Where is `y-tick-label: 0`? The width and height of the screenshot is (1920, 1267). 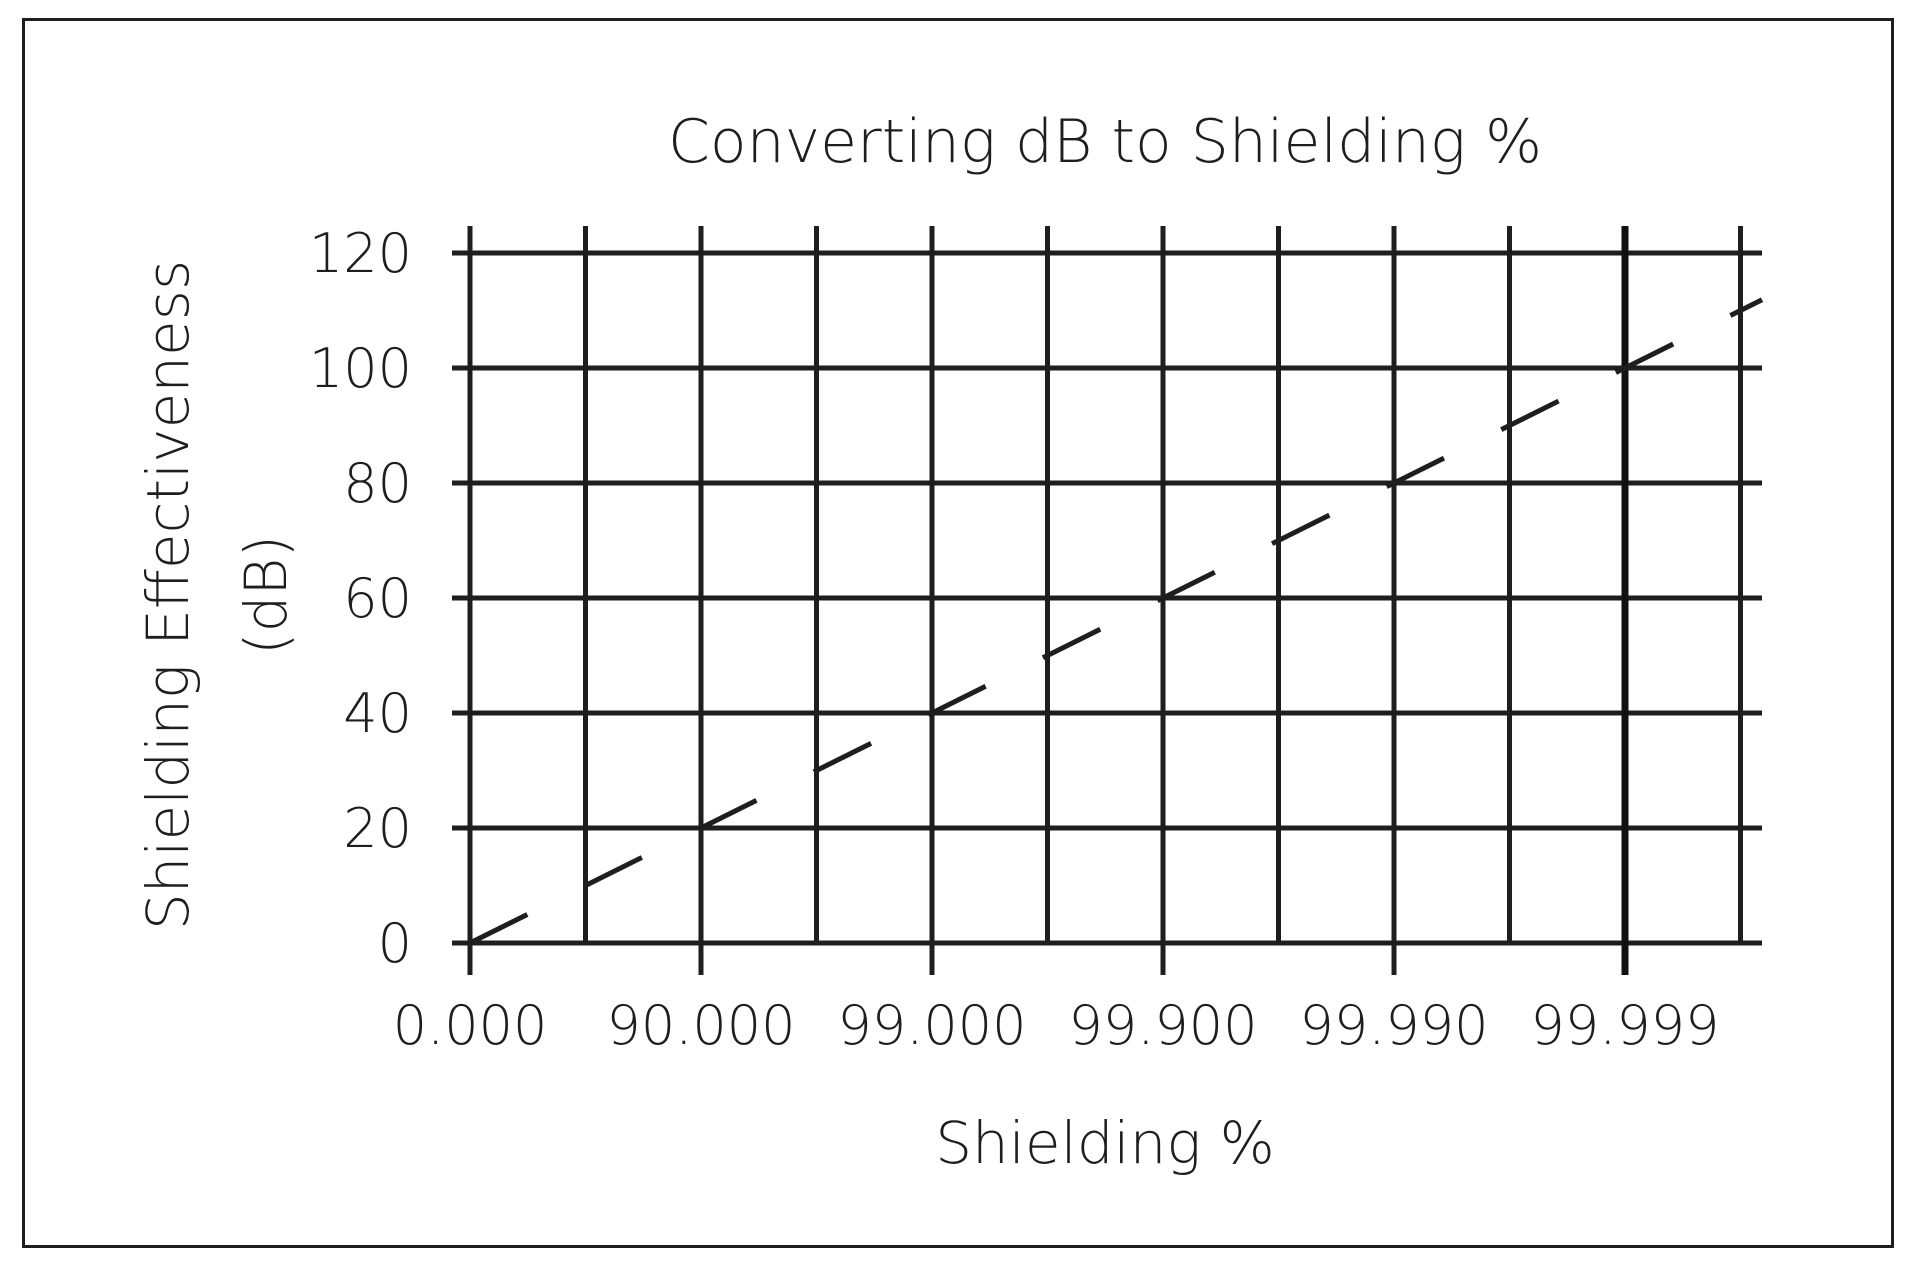
y-tick-label: 0 is located at coordinates (395, 943).